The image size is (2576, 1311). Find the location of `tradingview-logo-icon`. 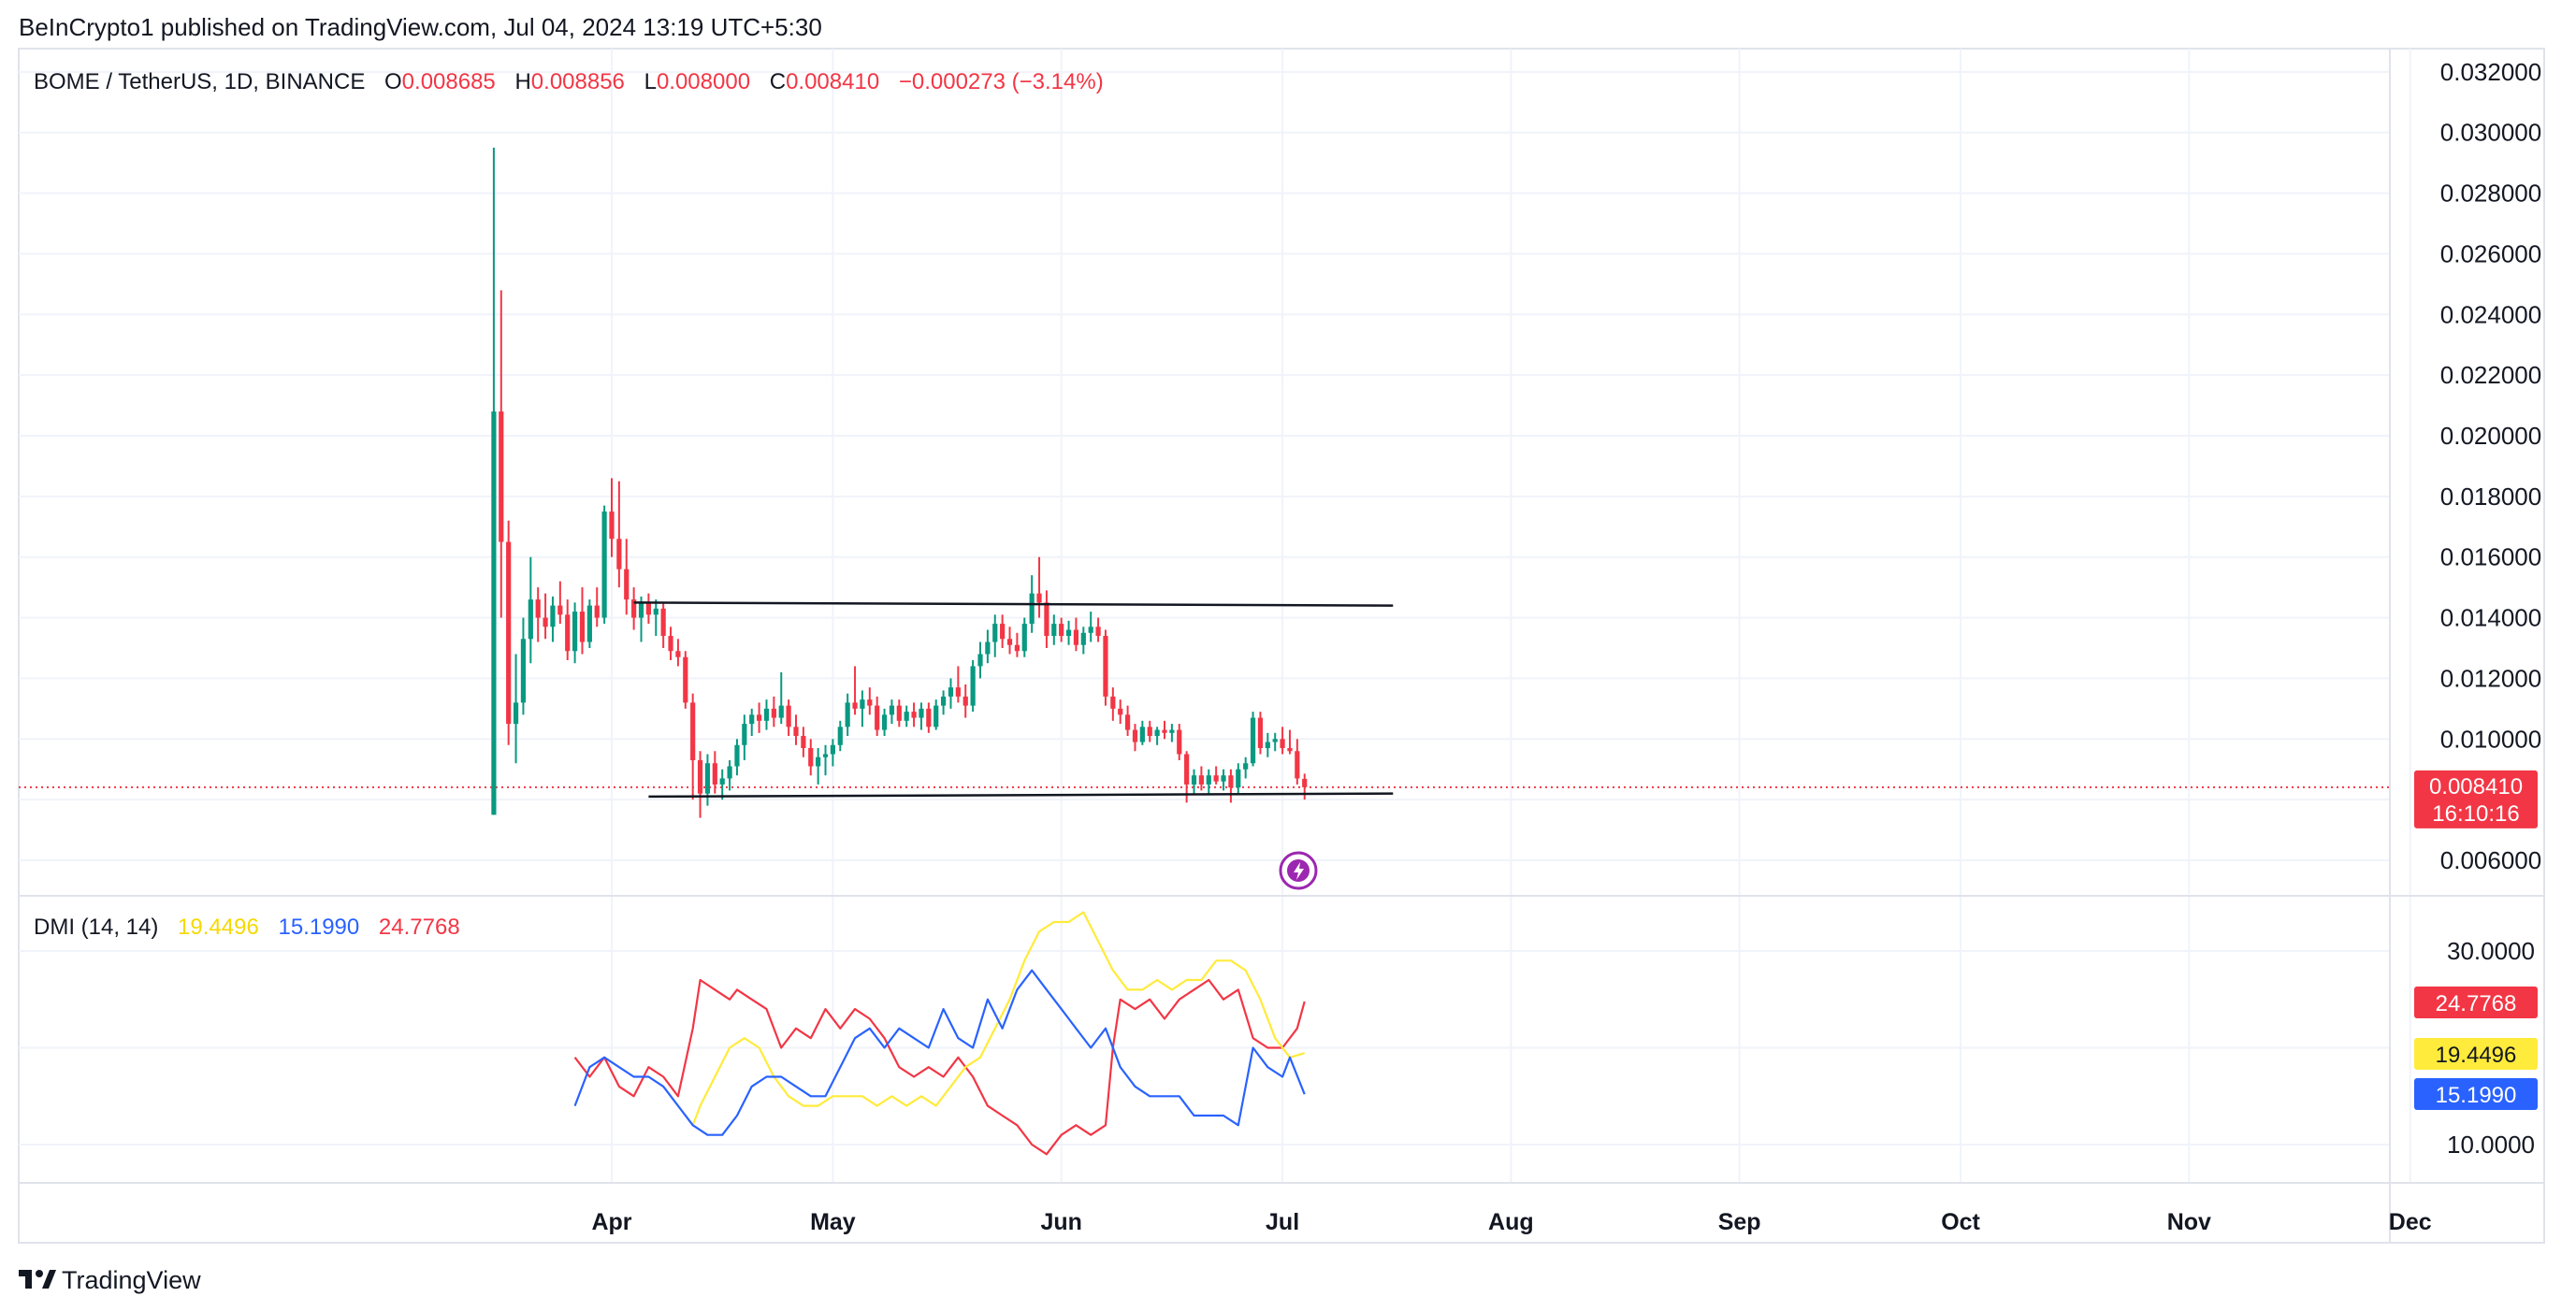

tradingview-logo-icon is located at coordinates (37, 1280).